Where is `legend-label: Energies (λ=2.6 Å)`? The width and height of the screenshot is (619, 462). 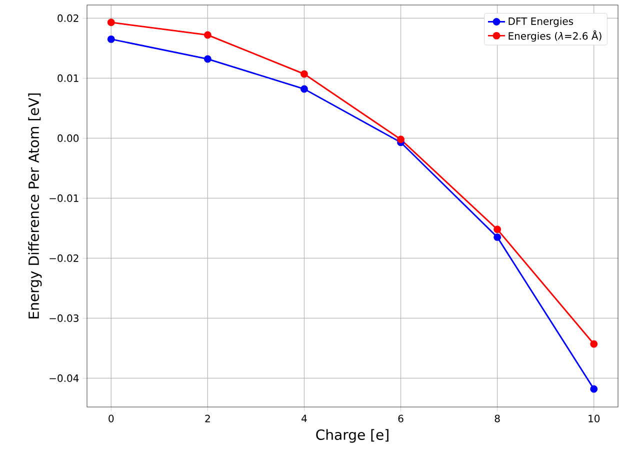
legend-label: Energies (λ=2.6 Å) is located at coordinates (555, 36).